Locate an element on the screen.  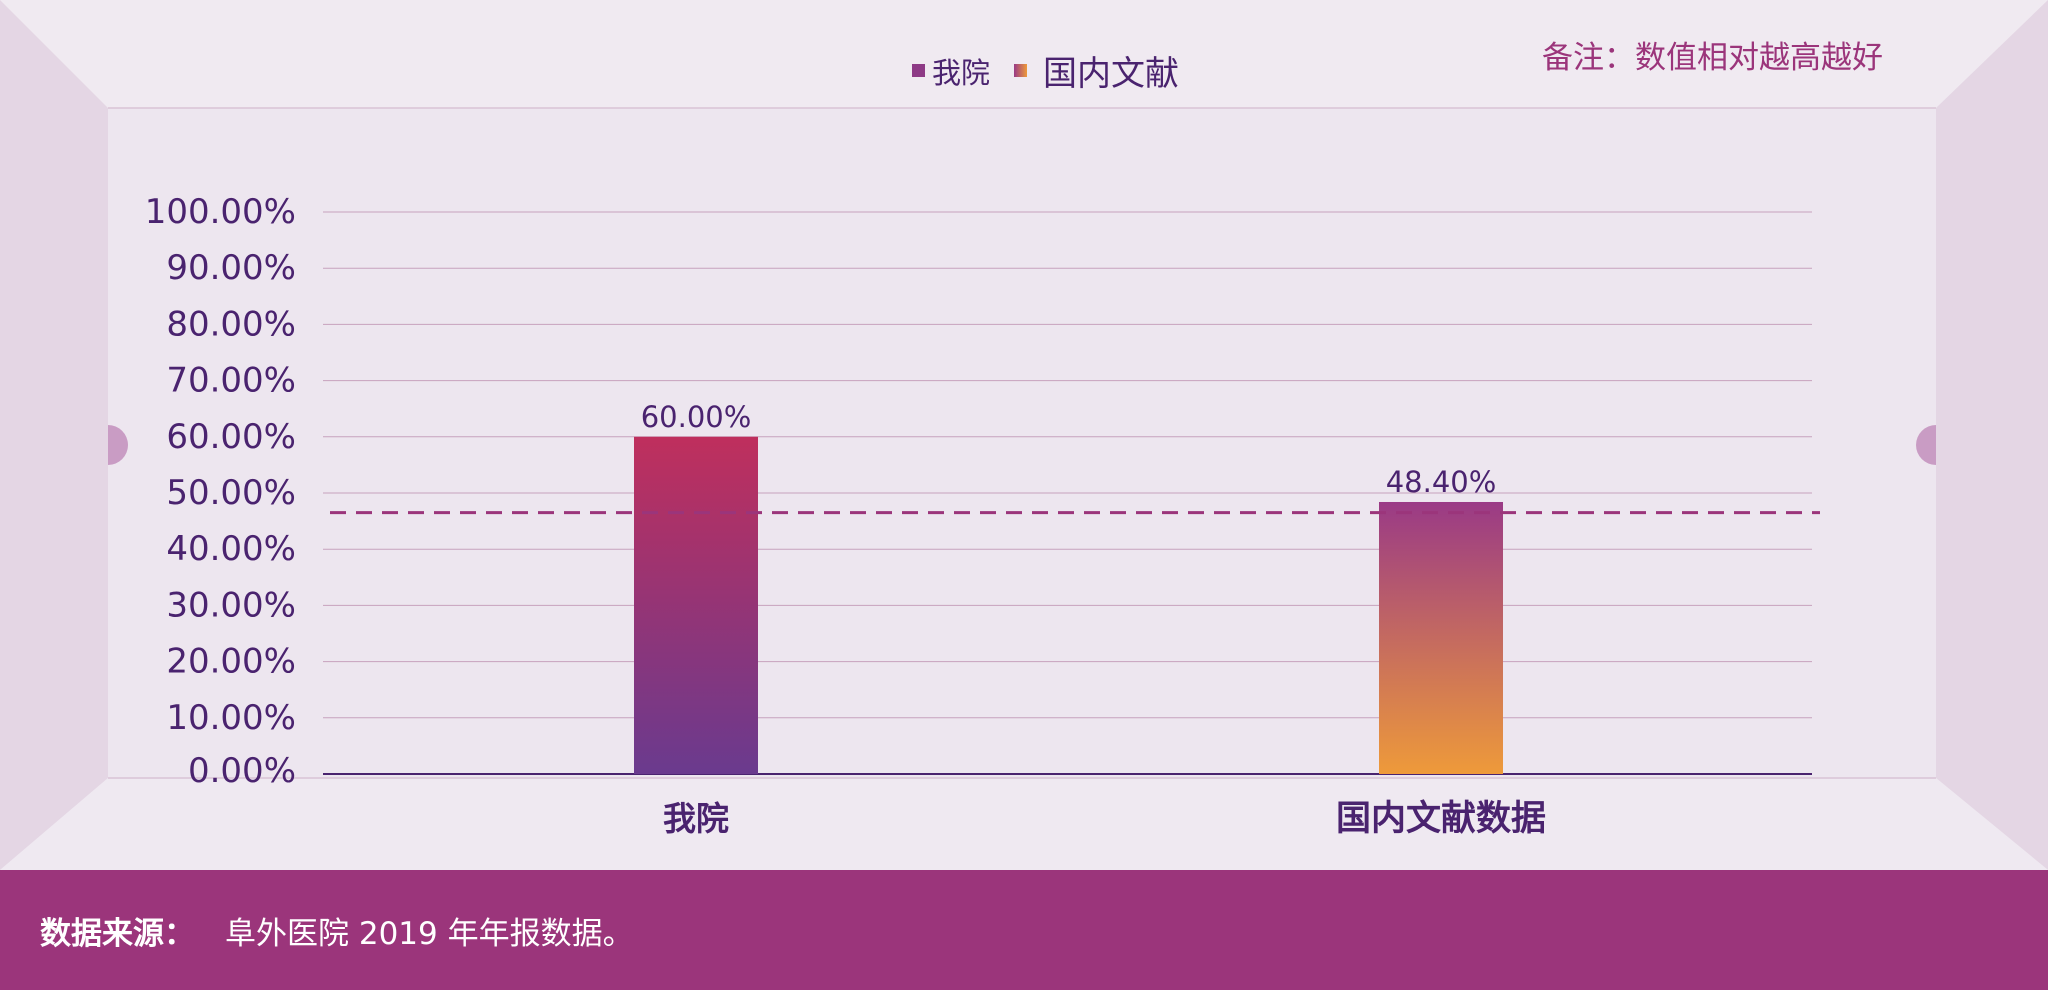
bars is located at coordinates (1068, 605).